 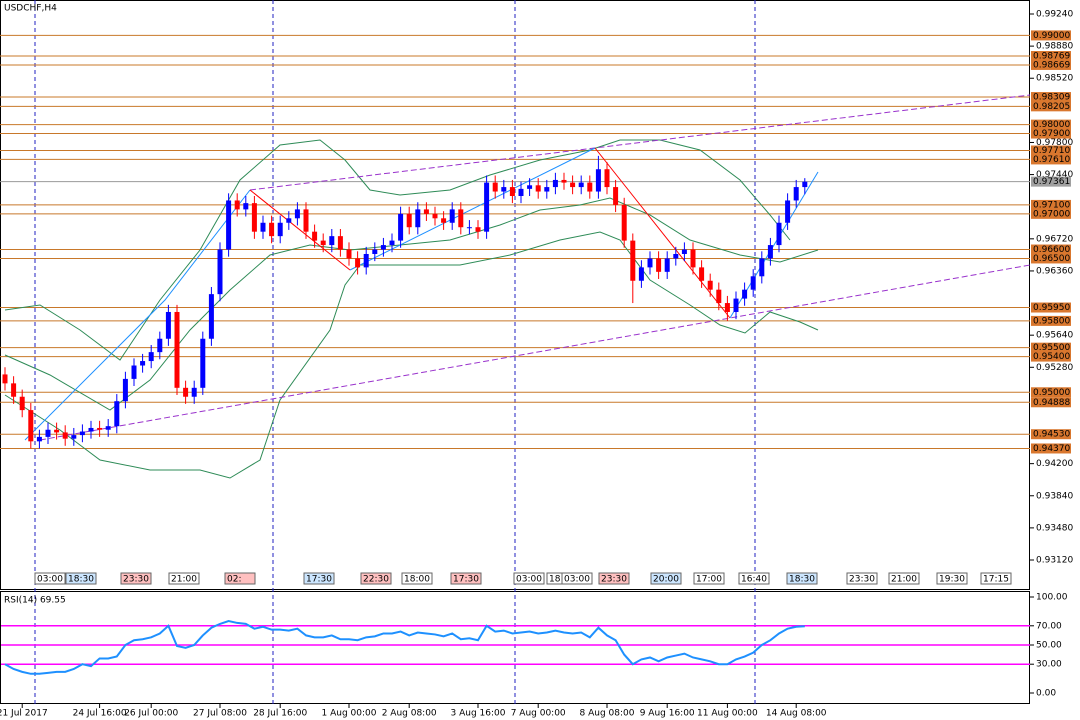 What do you see at coordinates (1049, 646) in the screenshot?
I see `rsi-y-tick-label: 50.00` at bounding box center [1049, 646].